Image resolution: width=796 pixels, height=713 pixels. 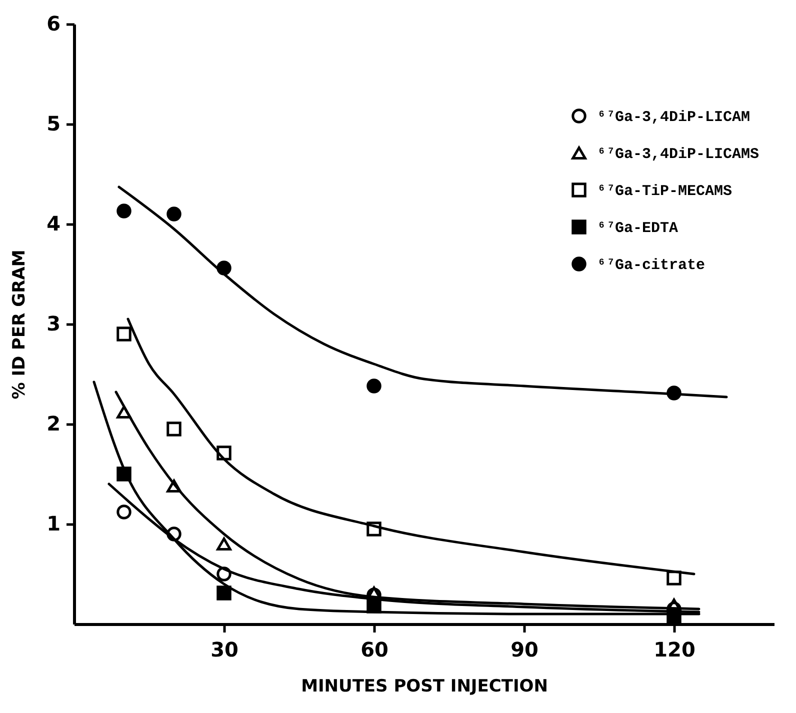 I want to click on y-tick-label: 1, so click(x=53, y=524).